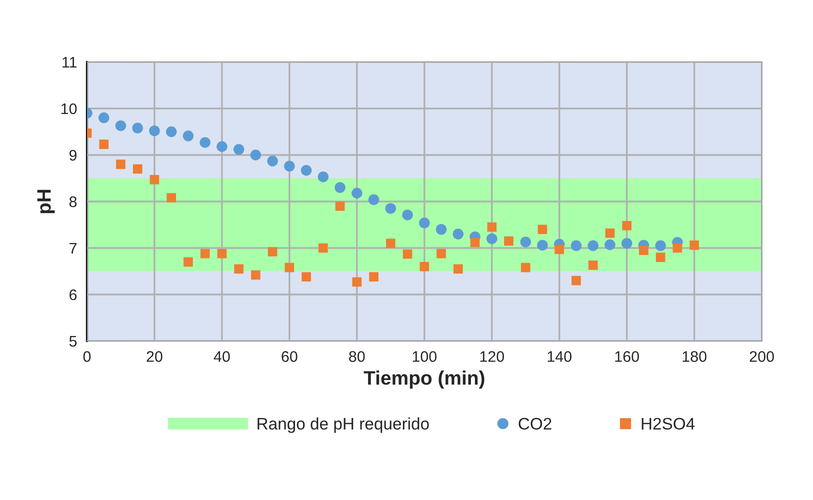  Describe the element at coordinates (73, 155) in the screenshot. I see `y-tick-label: 9` at that location.